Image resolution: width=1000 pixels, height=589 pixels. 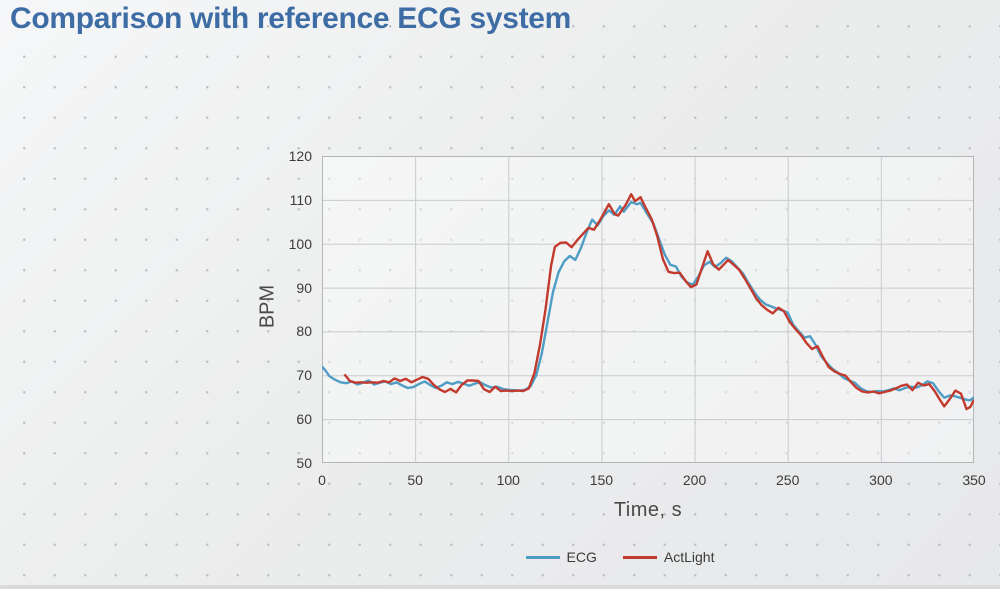 What do you see at coordinates (601, 480) in the screenshot?
I see `x-tick-label: 150` at bounding box center [601, 480].